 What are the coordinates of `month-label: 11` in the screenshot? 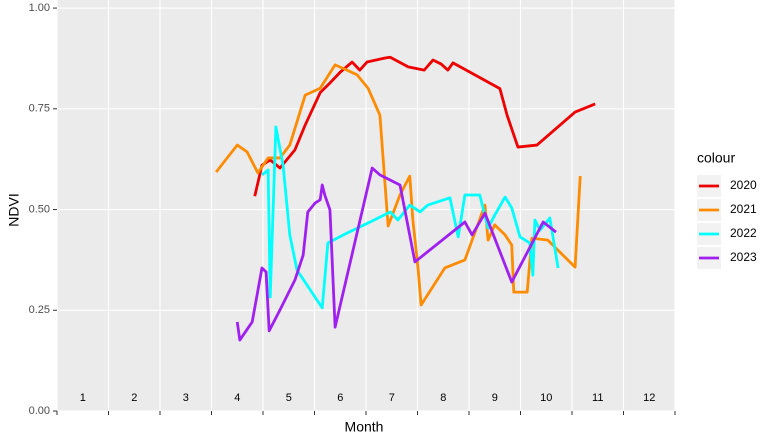 It's located at (597, 398).